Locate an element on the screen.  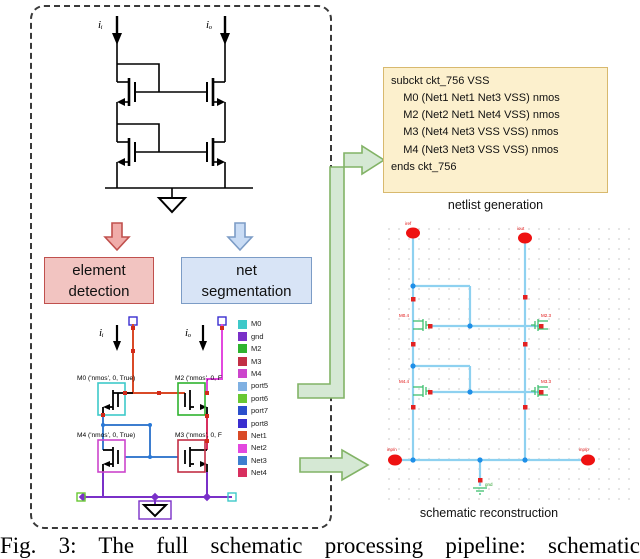
netlist-line: M4 (Net3 Net3 VSS VSS) nmos is located at coordinates (475, 149).